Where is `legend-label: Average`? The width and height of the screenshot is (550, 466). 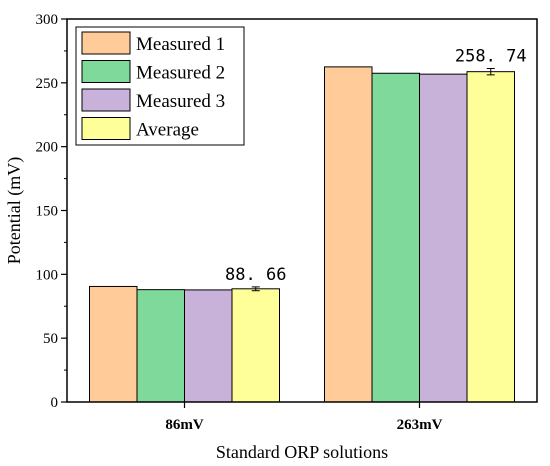
legend-label: Average is located at coordinates (167, 130).